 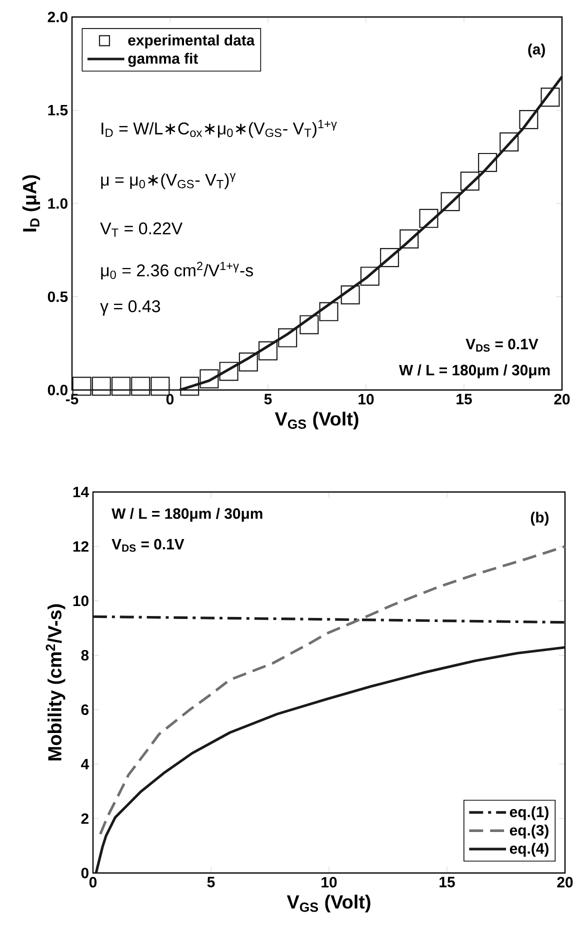 I want to click on y-tick-label: 14, so click(x=82, y=492).